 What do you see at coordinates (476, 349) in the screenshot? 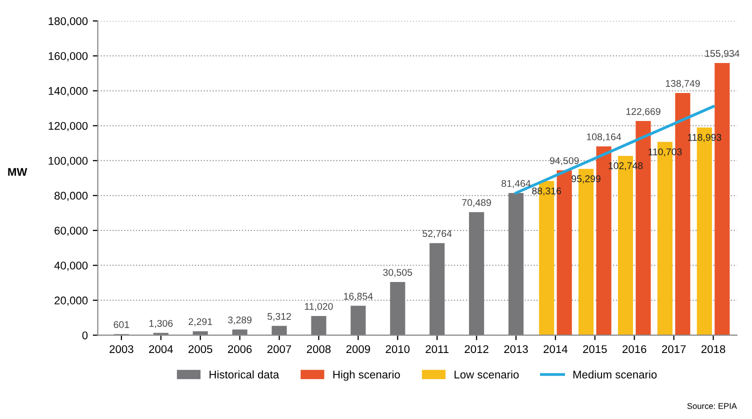
I see `x-tick-label: 2012` at bounding box center [476, 349].